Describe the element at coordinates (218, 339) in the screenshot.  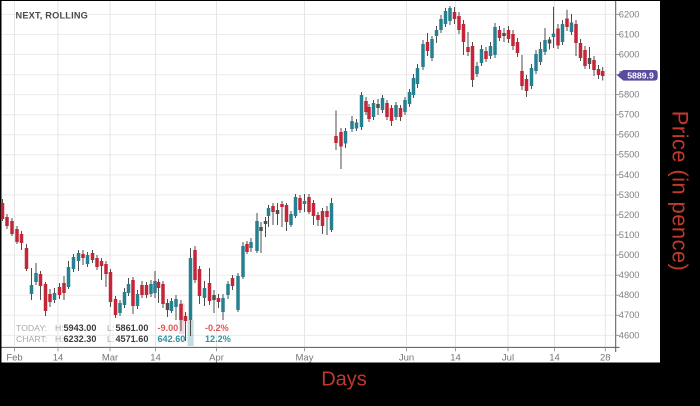
I see `svg-text: 12.2%` at that location.